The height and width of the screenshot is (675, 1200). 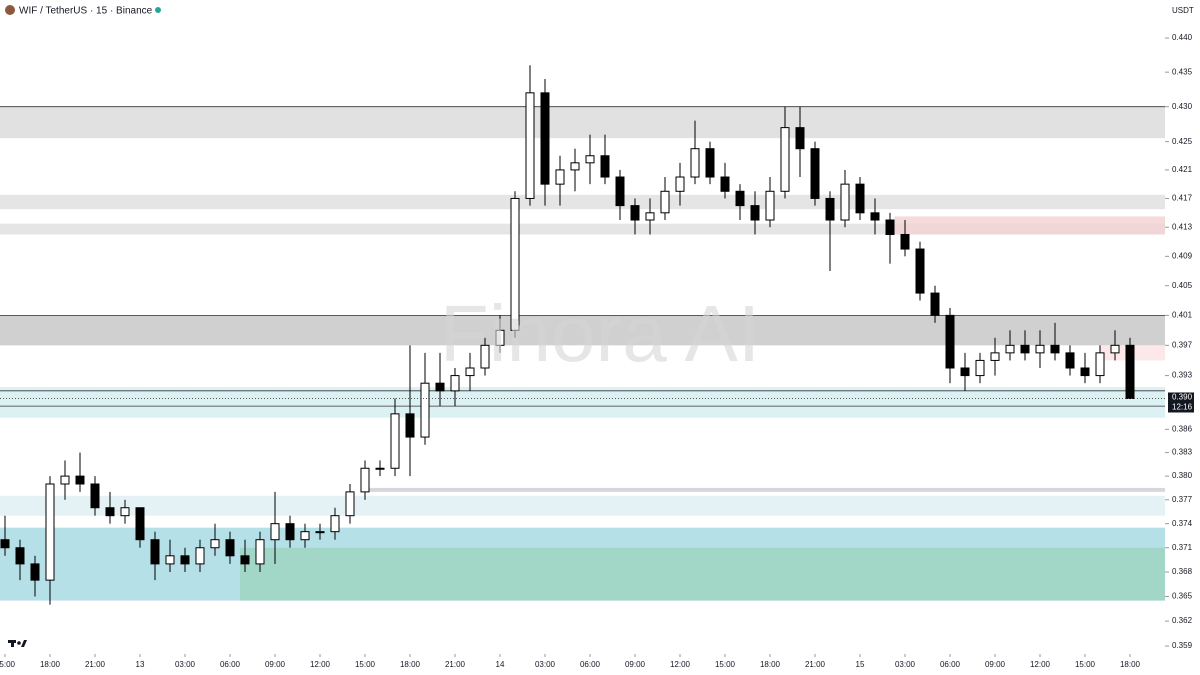 What do you see at coordinates (1182, 106) in the screenshot?
I see `y-tick-label: 0.430` at bounding box center [1182, 106].